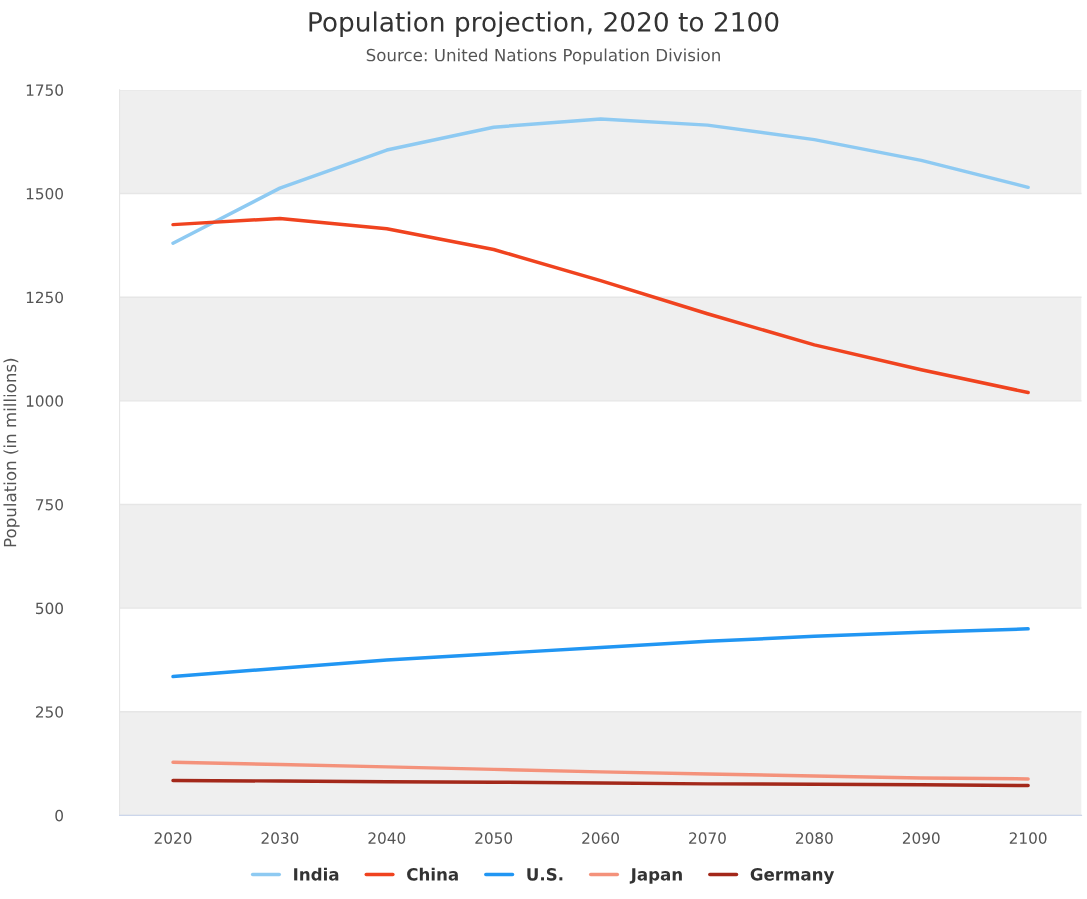  I want to click on x-tick-label: 2070, so click(707, 838).